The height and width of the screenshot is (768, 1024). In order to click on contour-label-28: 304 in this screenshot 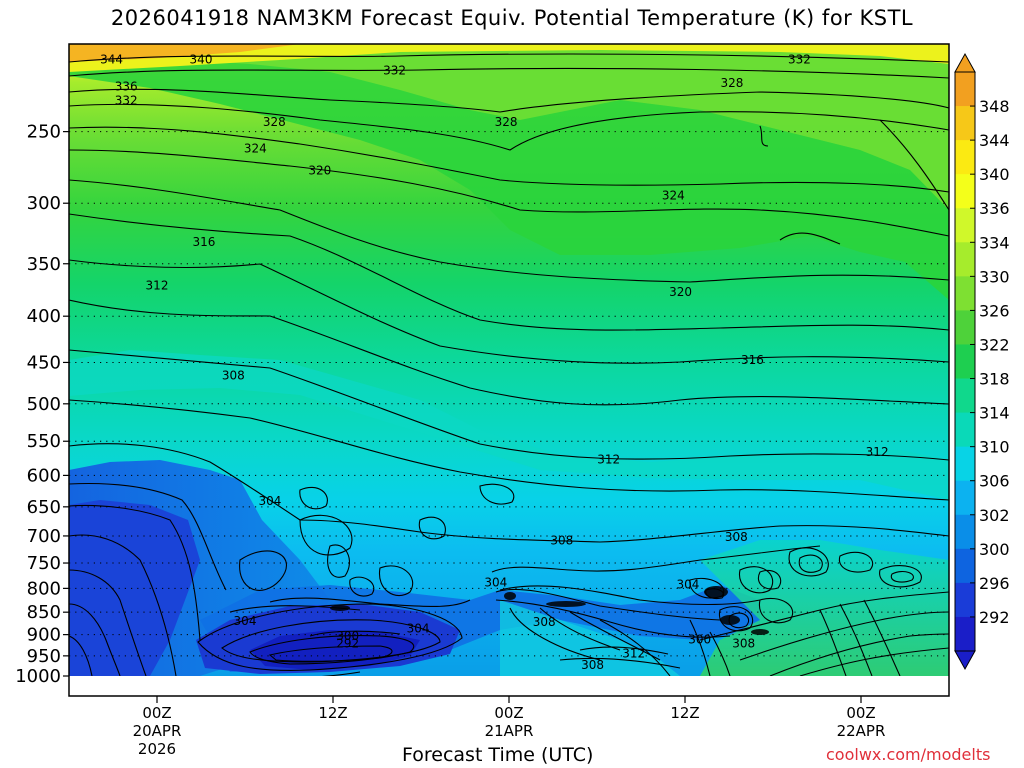, I will do `click(245, 621)`.